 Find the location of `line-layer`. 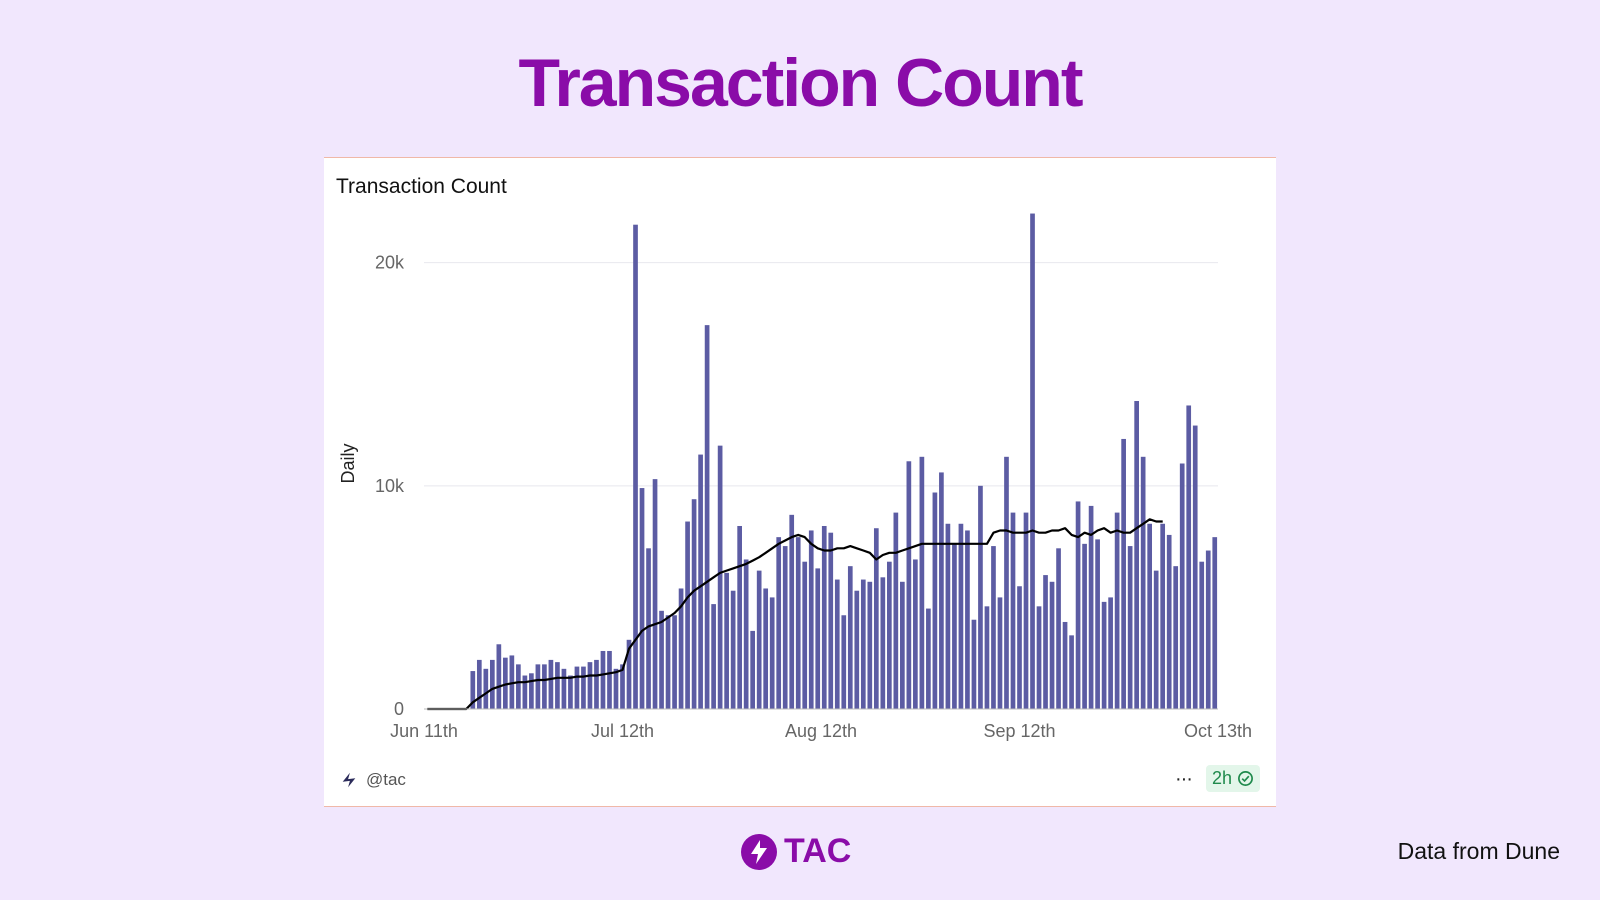

line-layer is located at coordinates (795, 614).